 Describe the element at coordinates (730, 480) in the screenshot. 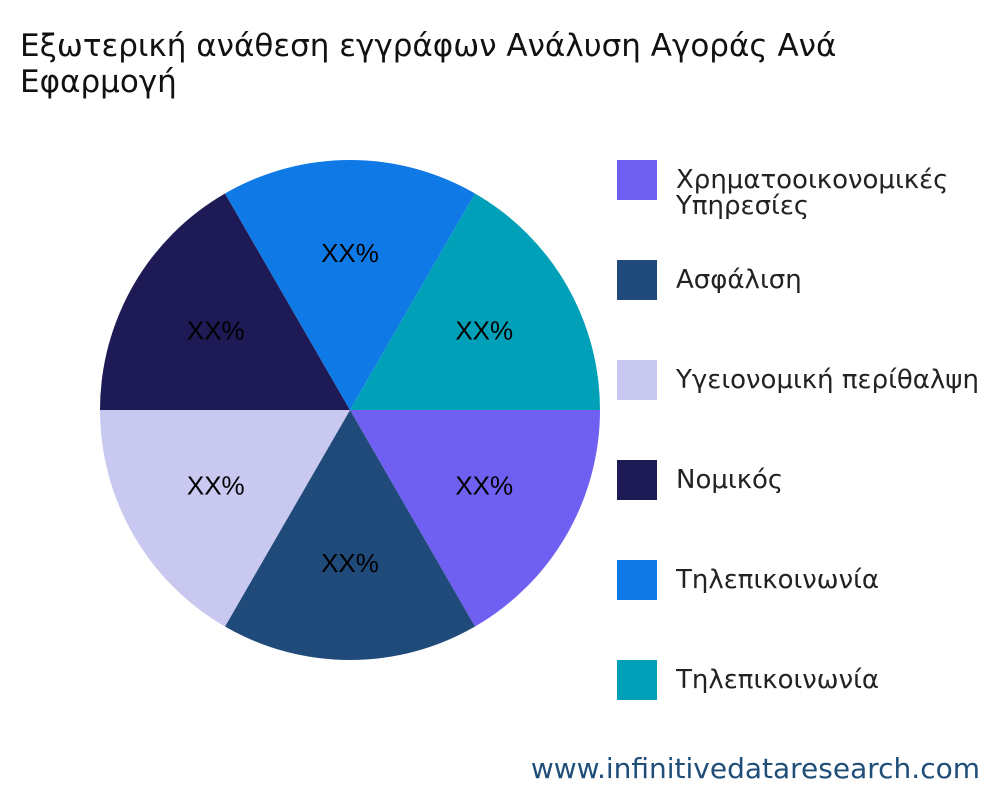

I see `legend-label: Νομικός` at that location.